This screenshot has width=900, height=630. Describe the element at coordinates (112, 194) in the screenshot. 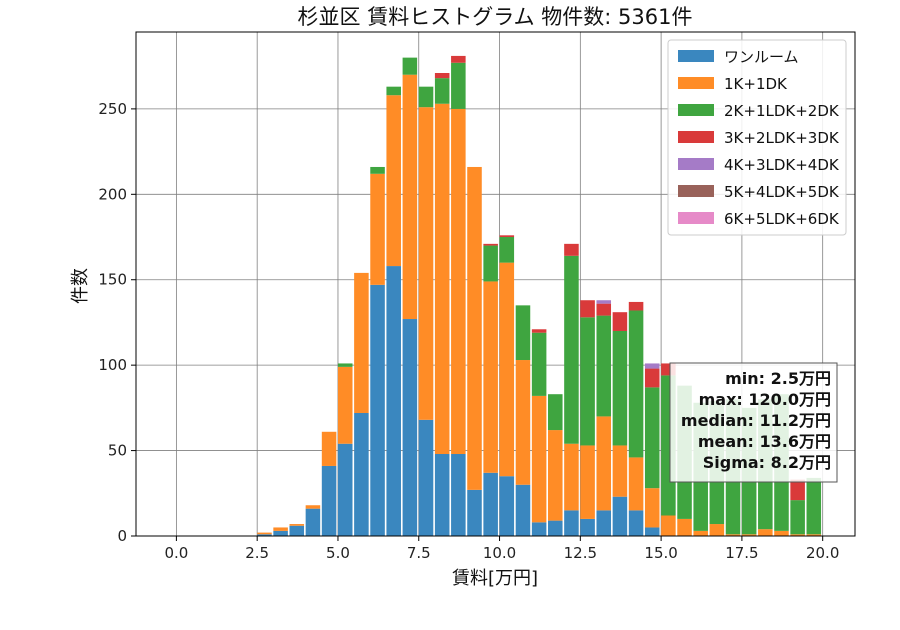

I see `y-tick-label: 200` at that location.